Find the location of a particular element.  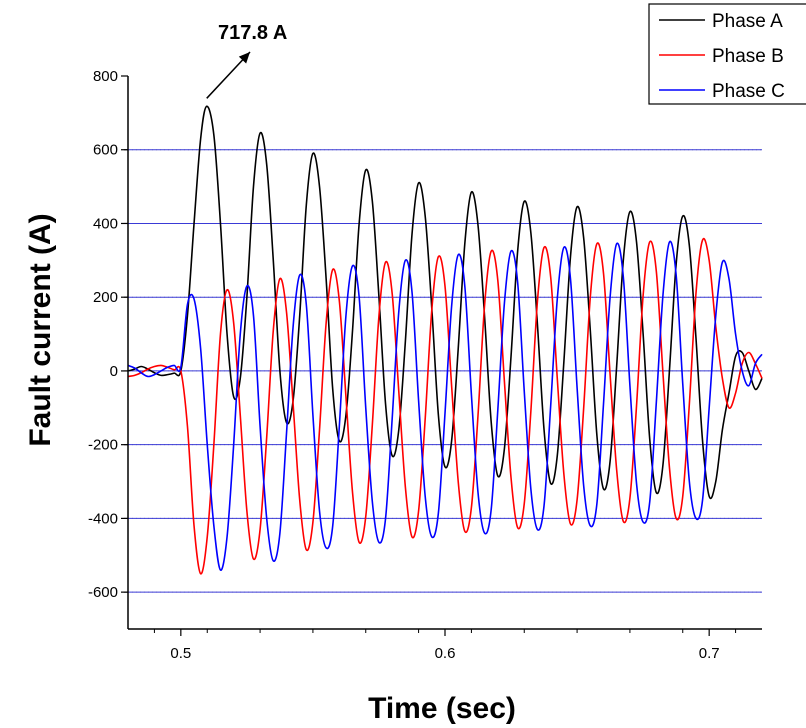

x-tick-label: 0.6 is located at coordinates (445, 653).